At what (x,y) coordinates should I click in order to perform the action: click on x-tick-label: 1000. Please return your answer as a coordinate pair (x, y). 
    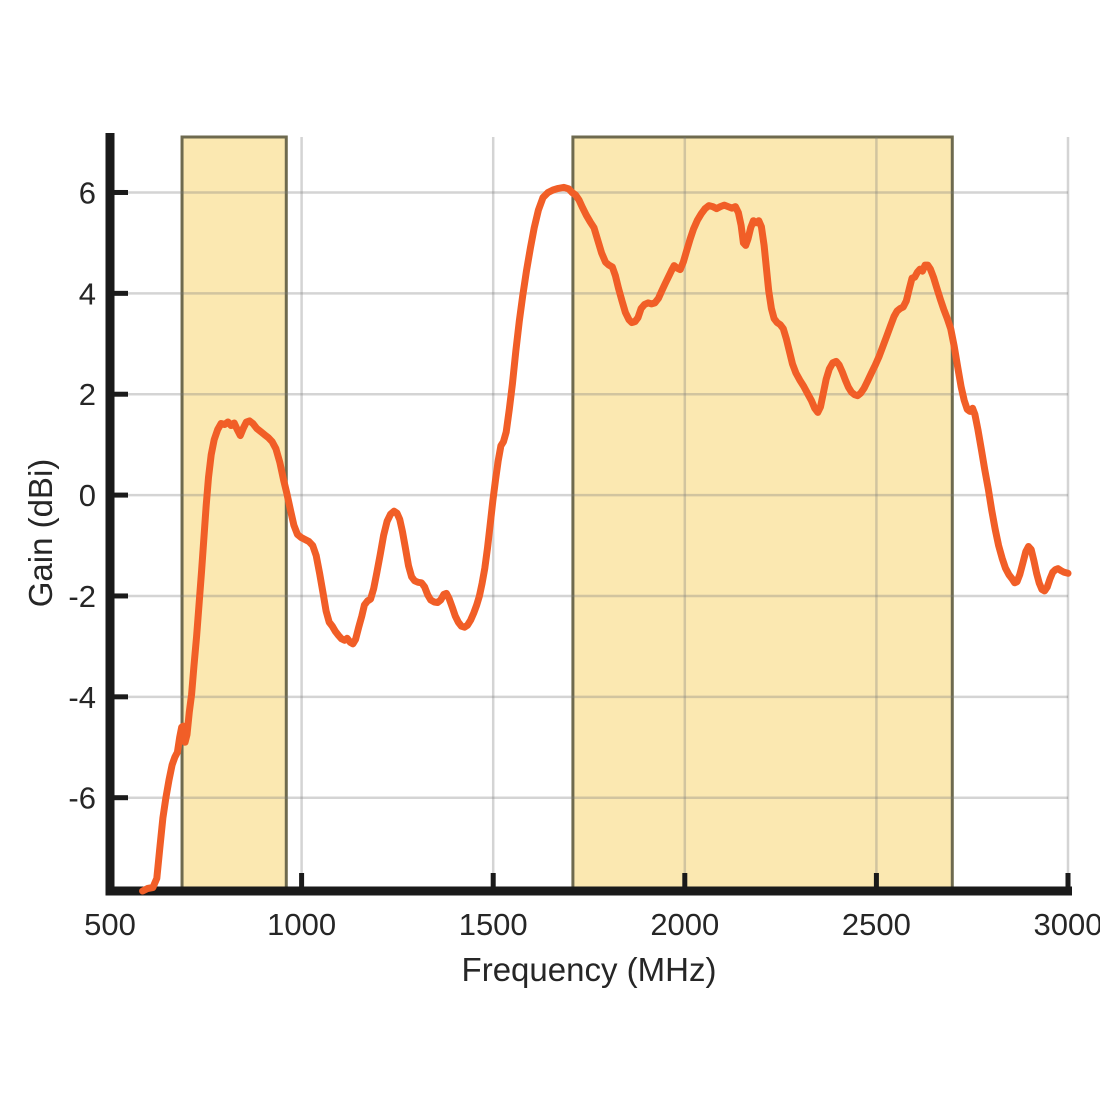
    Looking at the image, I should click on (301, 924).